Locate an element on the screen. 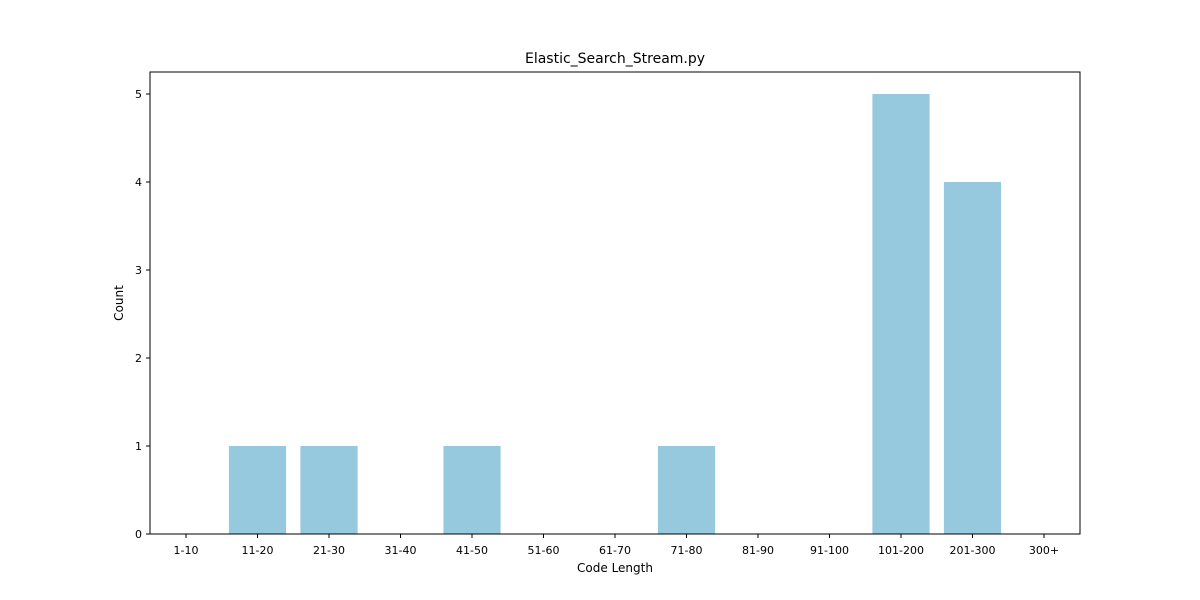 Image resolution: width=1200 pixels, height=600 pixels. y-tick-label: 2 is located at coordinates (138, 358).